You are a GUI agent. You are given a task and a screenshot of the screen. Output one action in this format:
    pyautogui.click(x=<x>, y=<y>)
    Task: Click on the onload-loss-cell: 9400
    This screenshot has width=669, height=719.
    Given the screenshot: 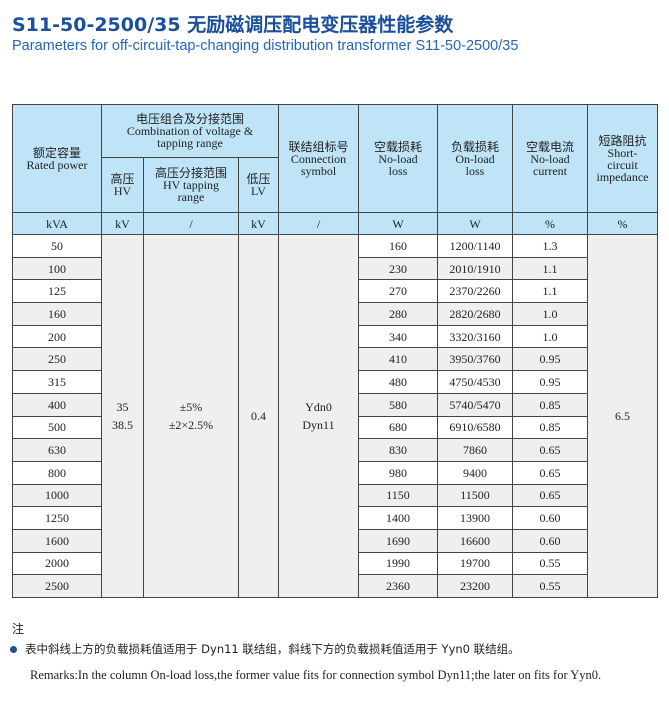 What is the action you would take?
    pyautogui.click(x=475, y=472)
    